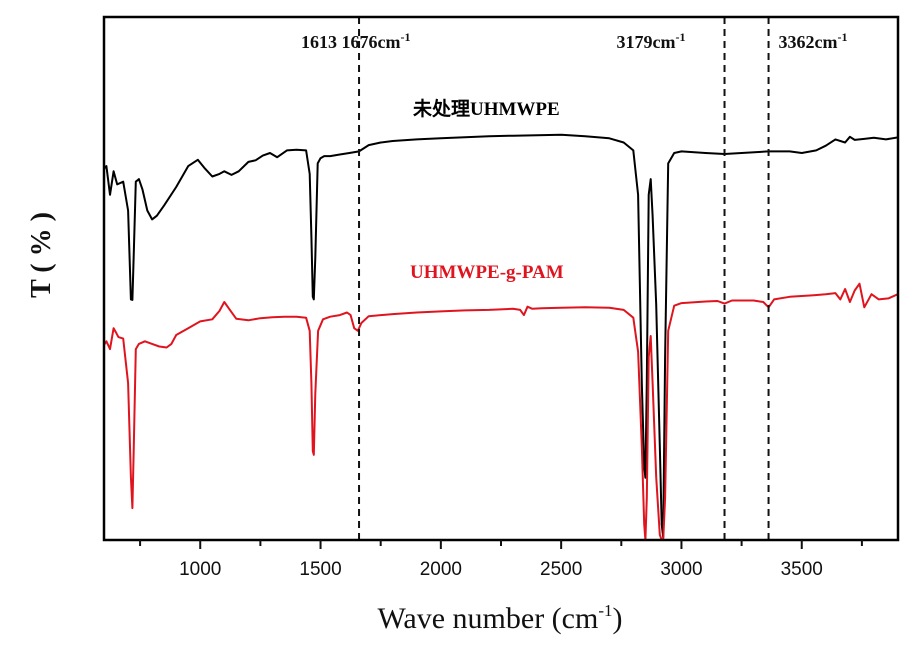 Image resolution: width=921 pixels, height=655 pixels. Describe the element at coordinates (355, 41) in the screenshot. I see `peak-annotation-0: 1613 1676cm-1` at that location.